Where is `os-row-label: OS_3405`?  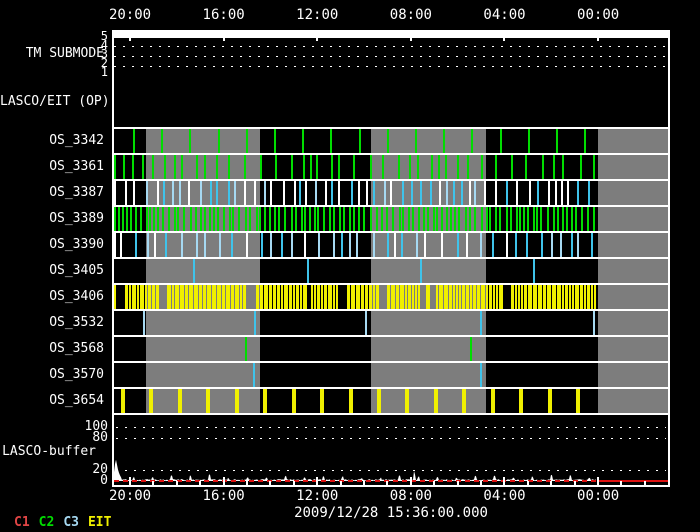 os-row-label: OS_3405 is located at coordinates (76, 270).